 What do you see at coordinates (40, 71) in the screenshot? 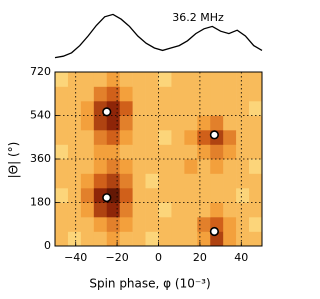
I see `y-tick-label: 720` at bounding box center [40, 71].